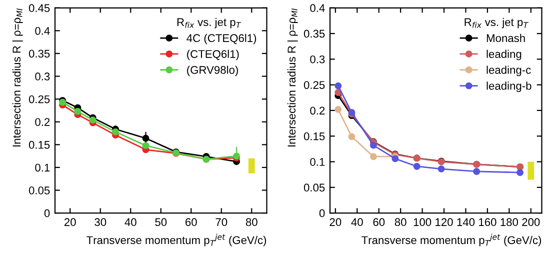 Image resolution: width=550 pixels, height=263 pixels. Describe the element at coordinates (531, 222) in the screenshot. I see `x-tick-label: 200` at that location.